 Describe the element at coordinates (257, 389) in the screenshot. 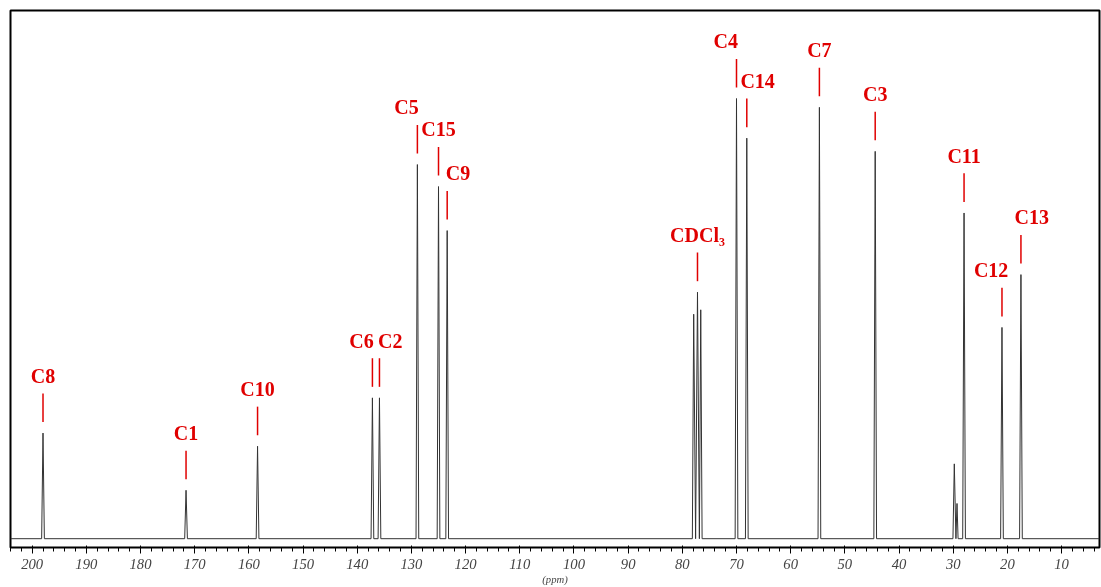

I see `annotation: C10` at that location.